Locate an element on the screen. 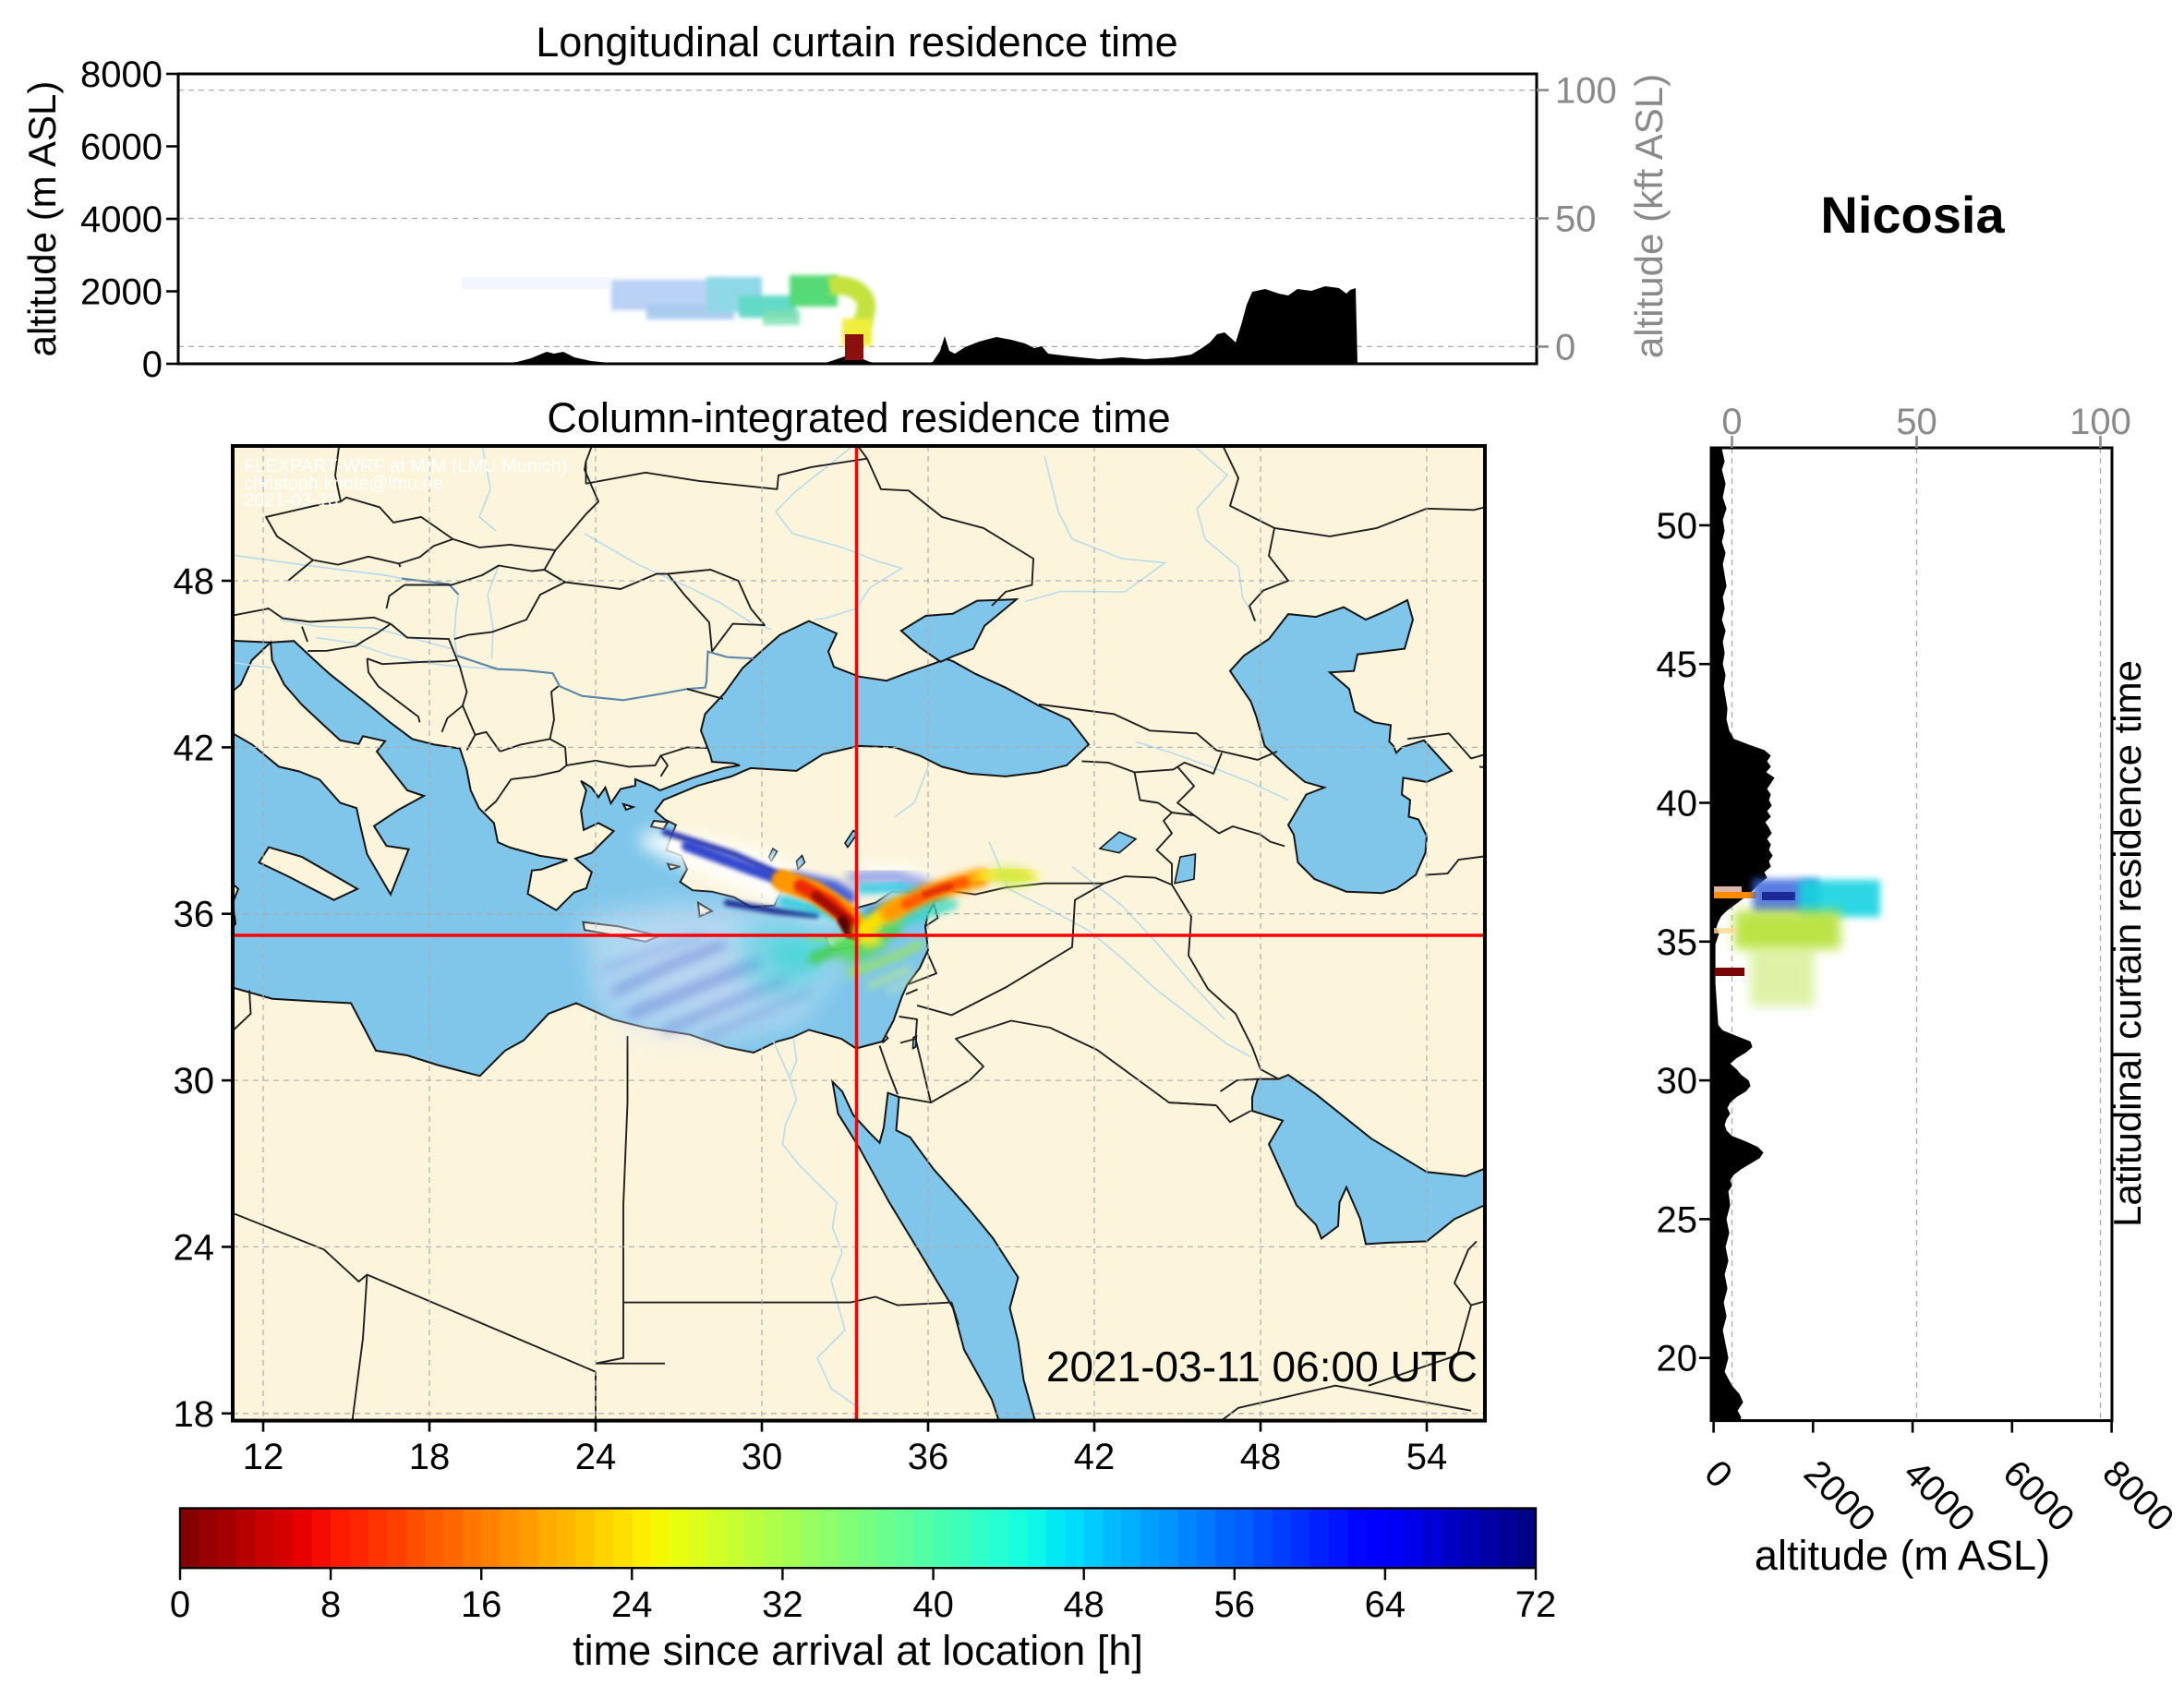 The width and height of the screenshot is (2184, 1698). svg-text: christoph.knote@lmu.de is located at coordinates (343, 484).